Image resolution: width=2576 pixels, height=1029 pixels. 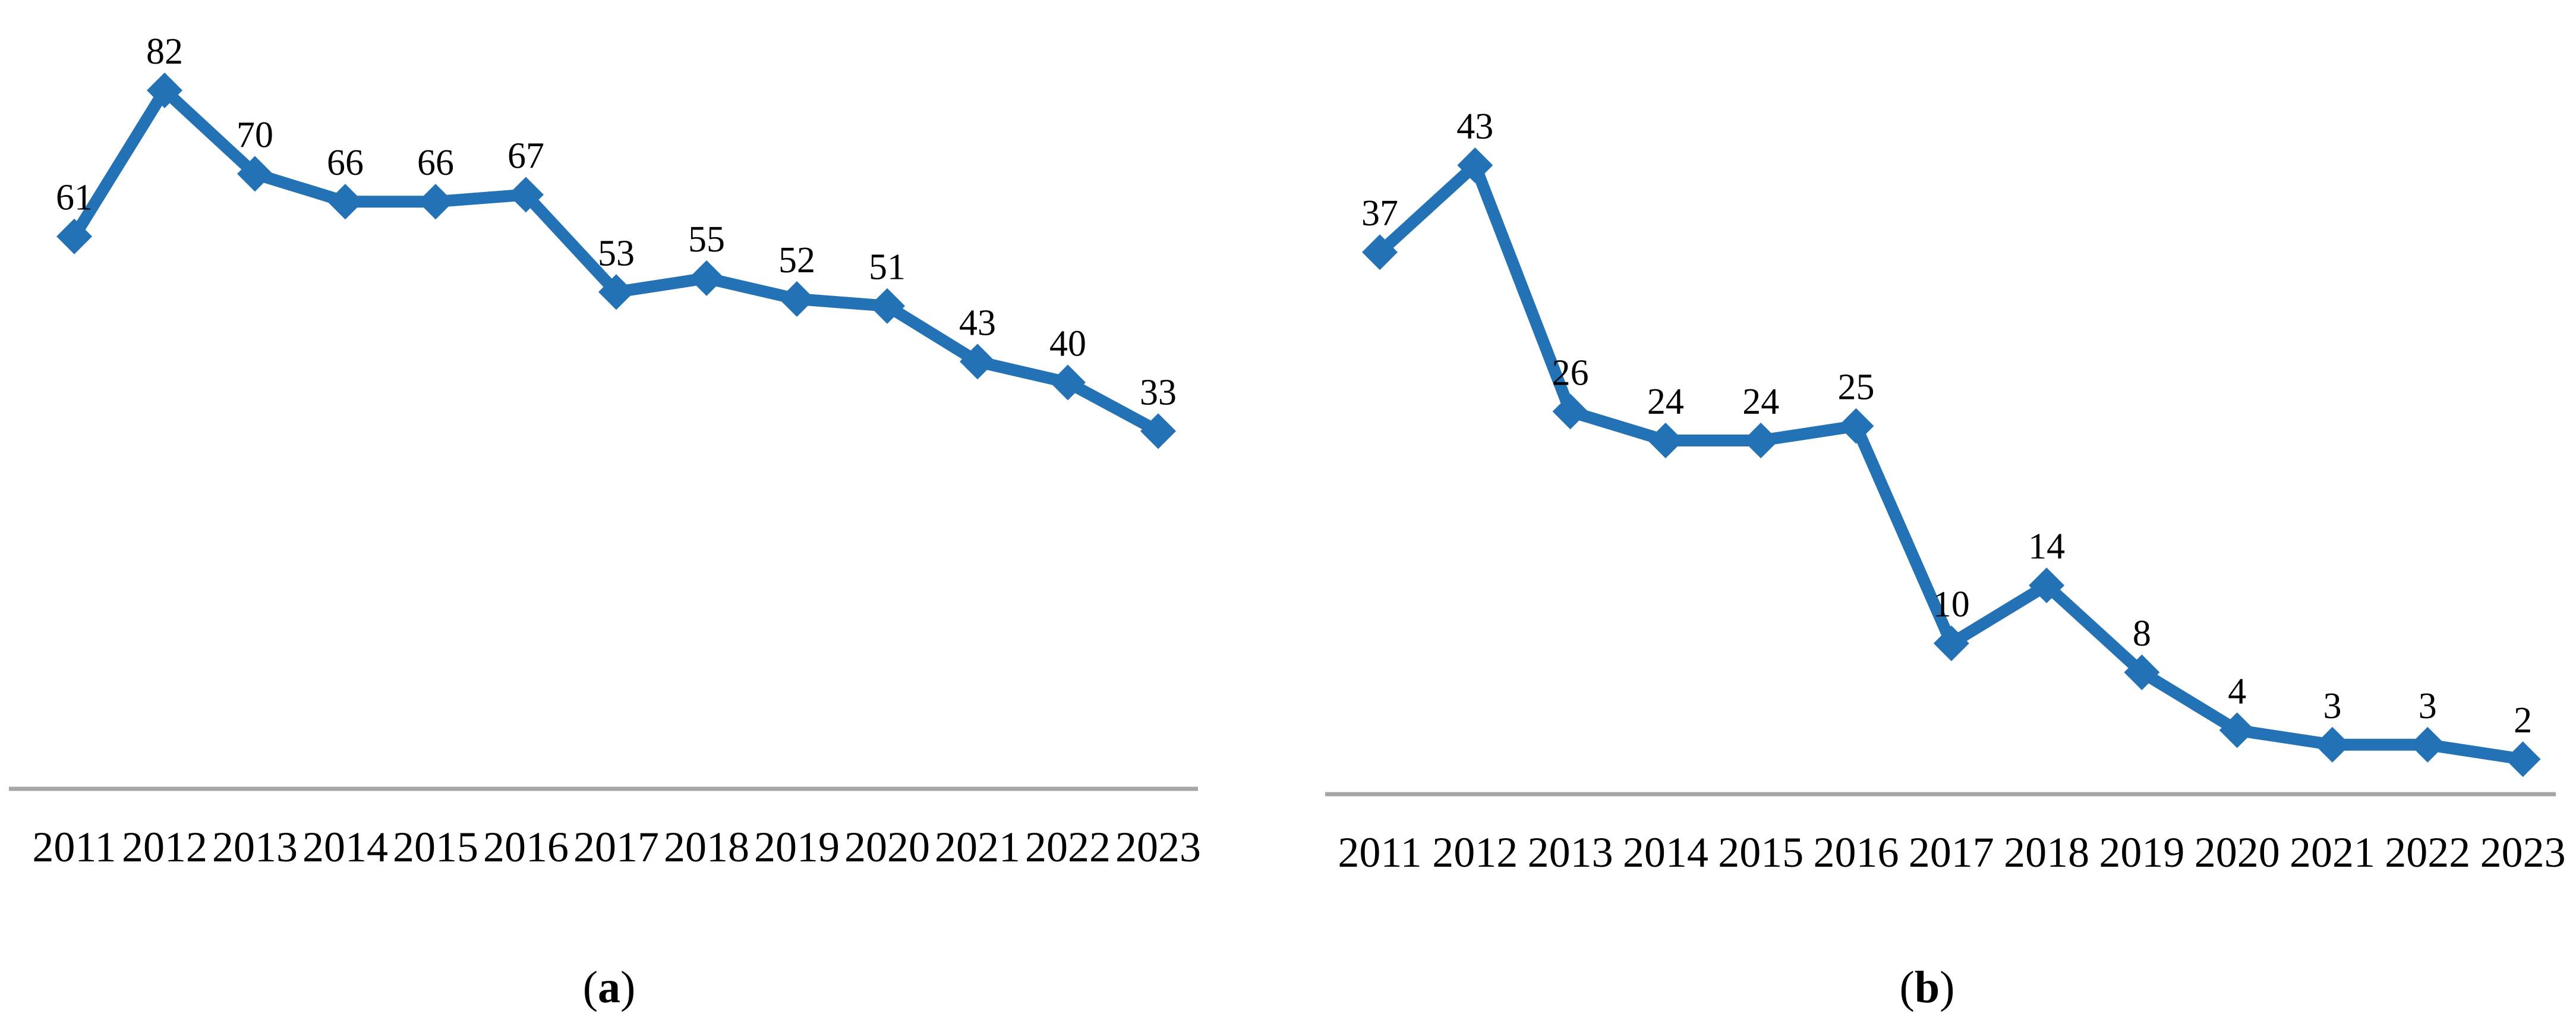 I want to click on data-label: 33, so click(x=1158, y=392).